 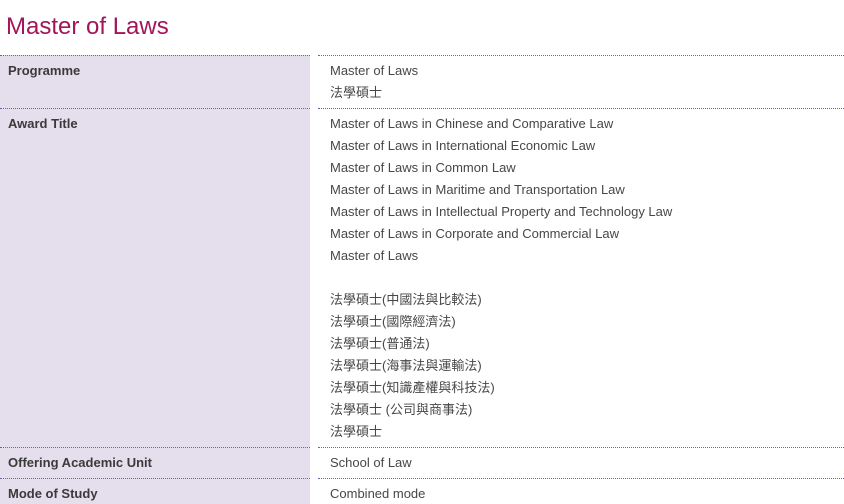 What do you see at coordinates (406, 299) in the screenshot?
I see `value-line: 法學碩士(中國法與比較法)` at bounding box center [406, 299].